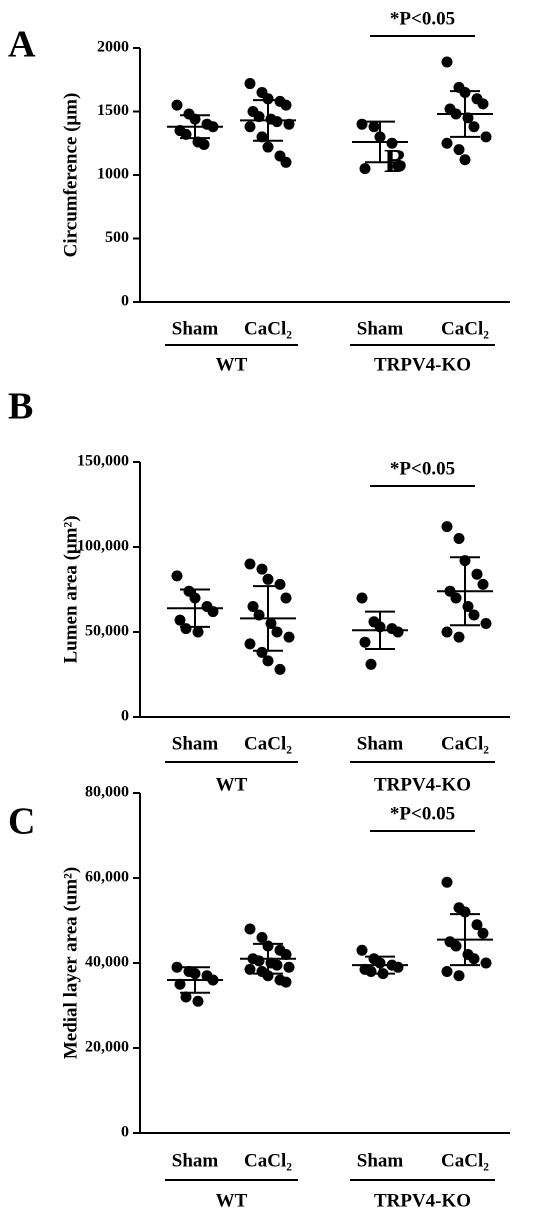 The image size is (550, 1223). What do you see at coordinates (21, 822) in the screenshot?
I see `panel-letter: C` at bounding box center [21, 822].